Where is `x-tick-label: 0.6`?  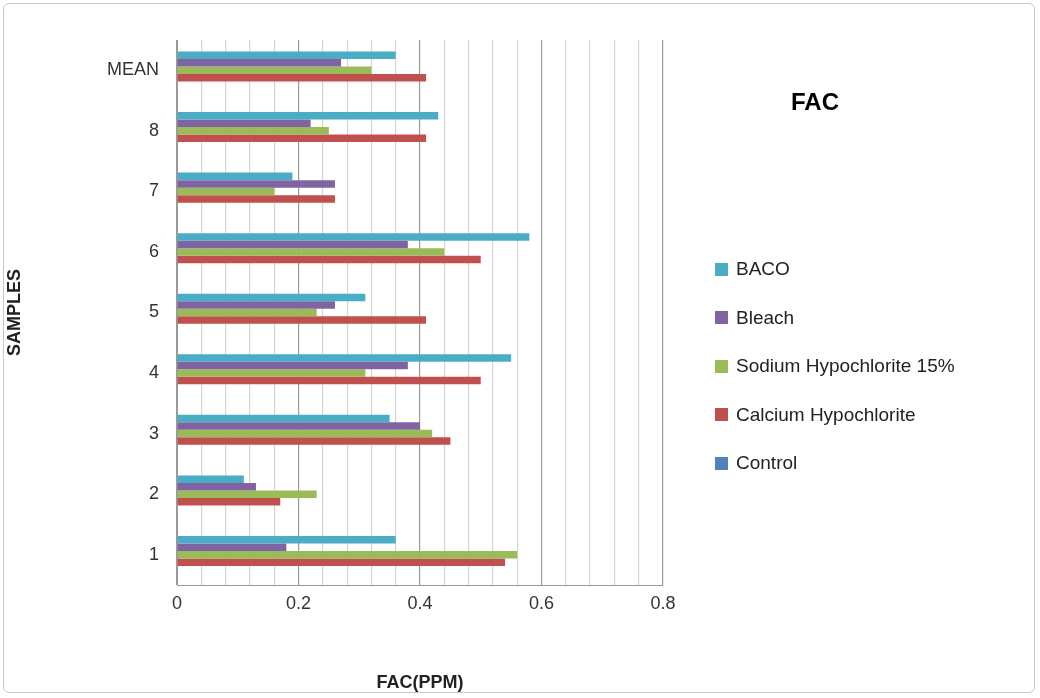
x-tick-label: 0.6 is located at coordinates (541, 602).